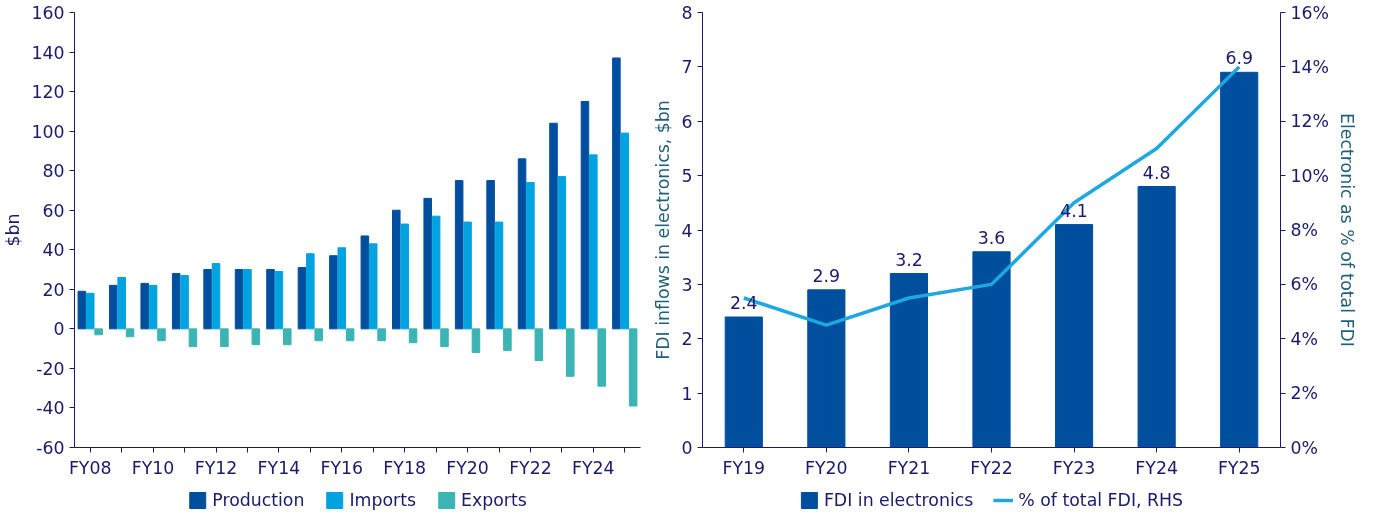  What do you see at coordinates (898, 500) in the screenshot?
I see `legend-label: FDI in electronics` at bounding box center [898, 500].